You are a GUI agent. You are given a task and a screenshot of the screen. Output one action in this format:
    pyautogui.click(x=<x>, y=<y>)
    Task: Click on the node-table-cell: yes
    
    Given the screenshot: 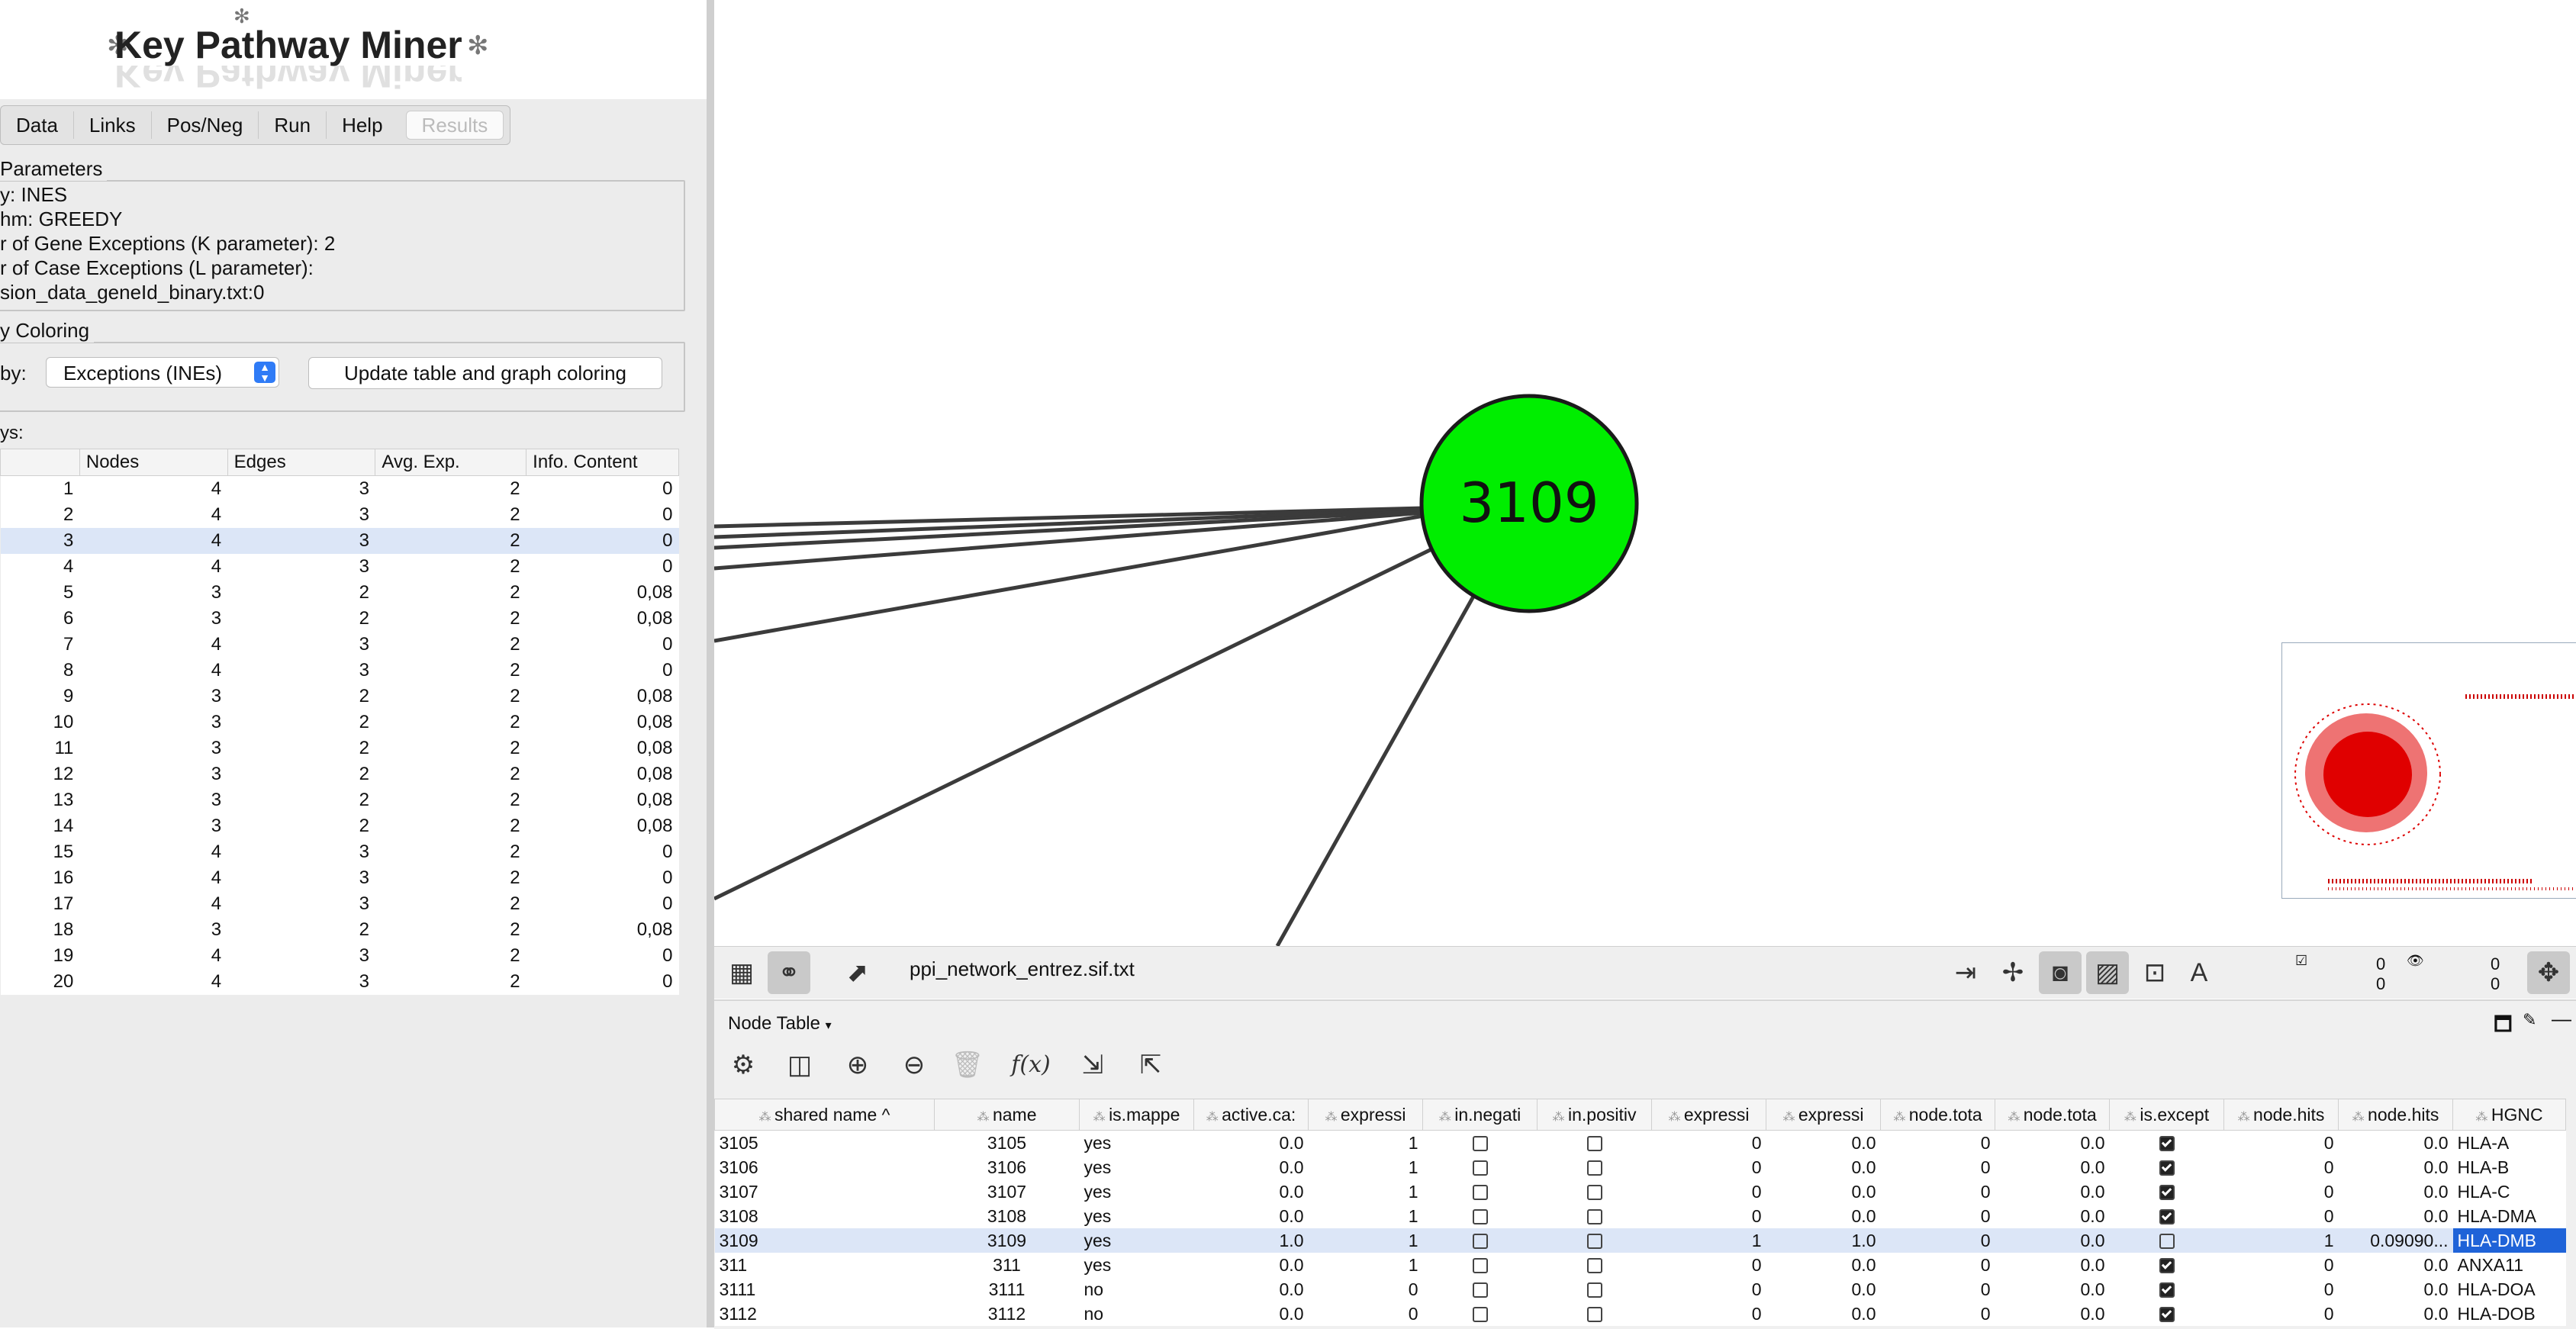 What is the action you would take?
    pyautogui.click(x=1136, y=1265)
    